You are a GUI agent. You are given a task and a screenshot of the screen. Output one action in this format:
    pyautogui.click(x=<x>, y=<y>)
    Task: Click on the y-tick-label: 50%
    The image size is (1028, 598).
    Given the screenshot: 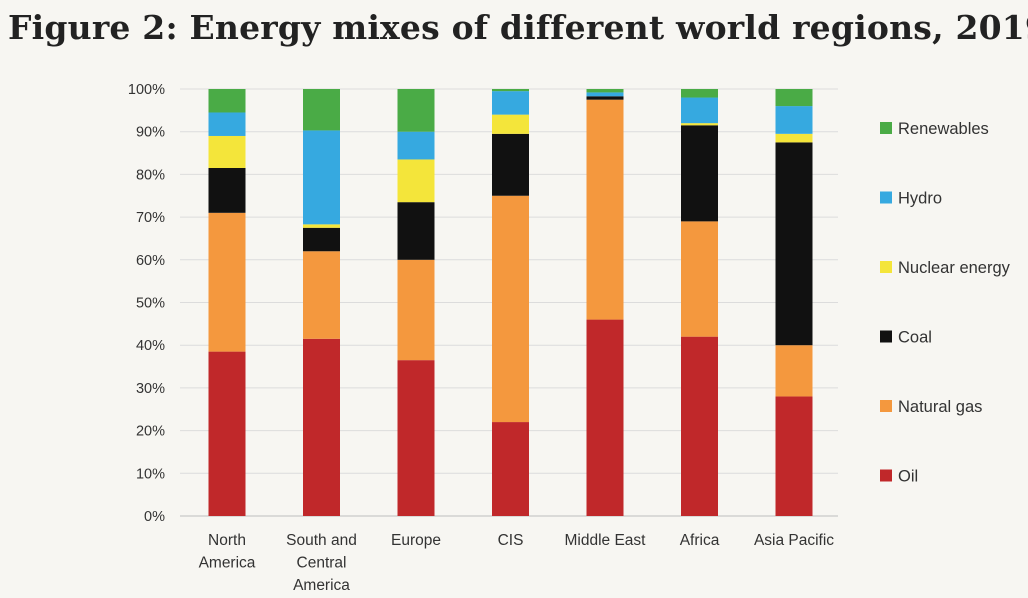 What is the action you would take?
    pyautogui.click(x=150, y=304)
    